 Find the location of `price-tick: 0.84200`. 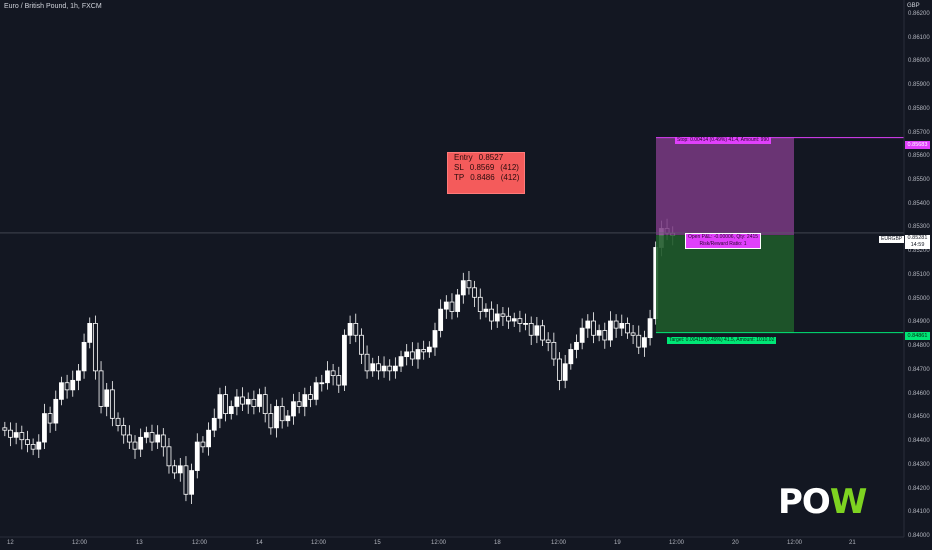

price-tick: 0.84200 is located at coordinates (919, 488).